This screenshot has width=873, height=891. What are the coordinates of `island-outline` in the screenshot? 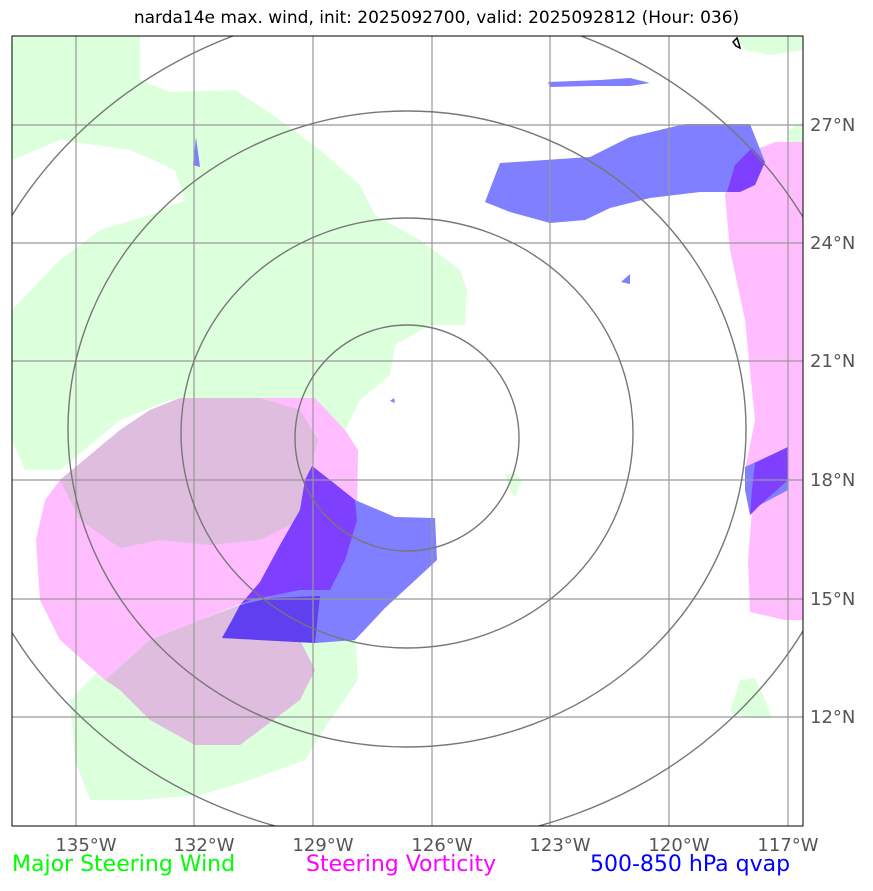 It's located at (737, 43).